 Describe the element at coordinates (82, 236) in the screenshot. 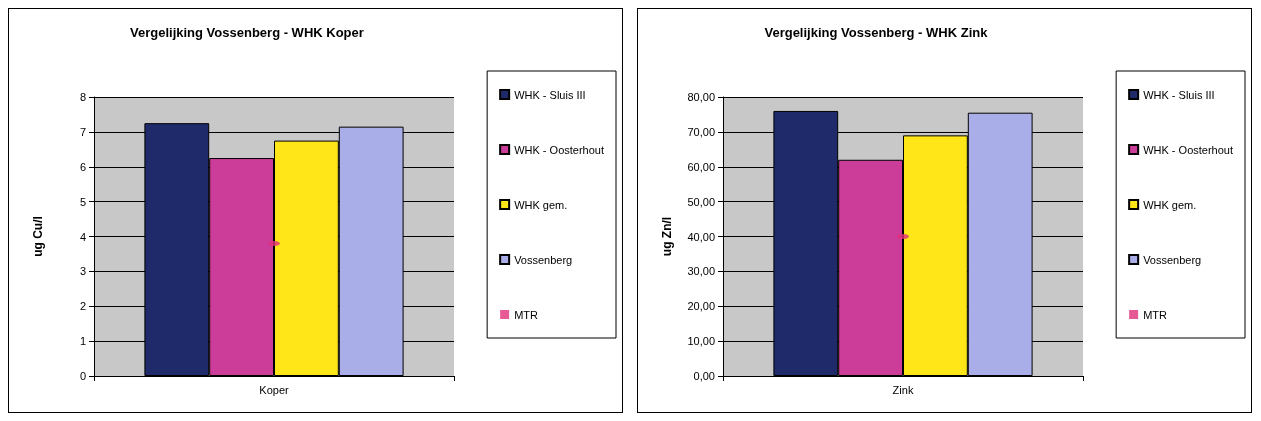

I see `y-tick-label: 4` at that location.